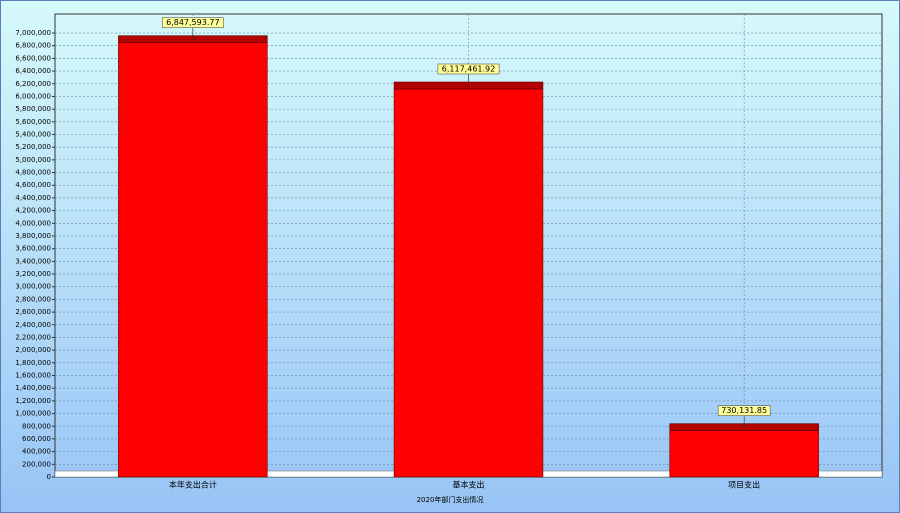 The width and height of the screenshot is (900, 513). Describe the element at coordinates (49, 477) in the screenshot. I see `y-tick-label: 0` at that location.